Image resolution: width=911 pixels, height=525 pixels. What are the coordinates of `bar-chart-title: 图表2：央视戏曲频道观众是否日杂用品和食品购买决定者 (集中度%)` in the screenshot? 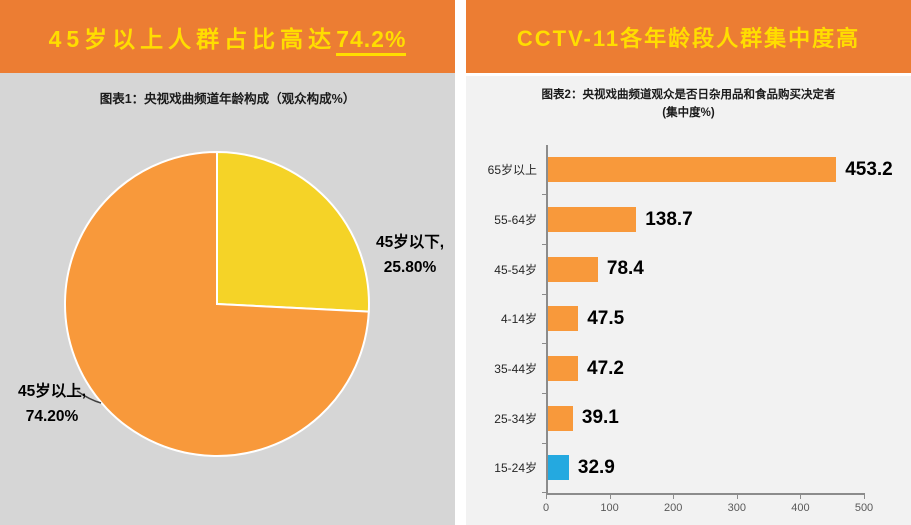 It's located at (688, 105).